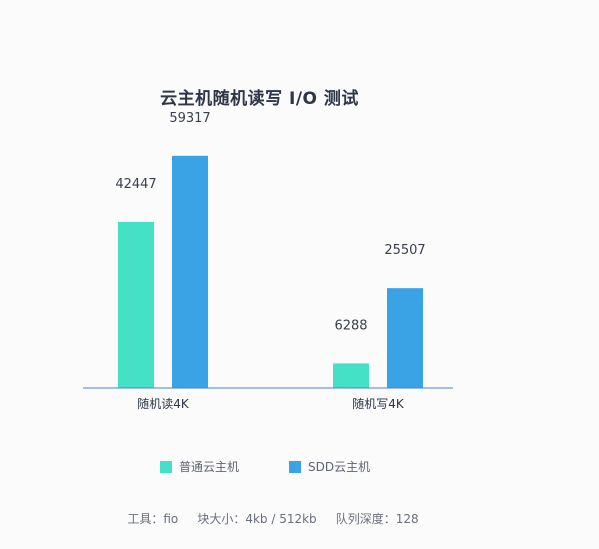 Image resolution: width=599 pixels, height=549 pixels. I want to click on test-config-footnote: 工具：fio 块大小：4kb / 512kb 队列深度：128, so click(273, 519).